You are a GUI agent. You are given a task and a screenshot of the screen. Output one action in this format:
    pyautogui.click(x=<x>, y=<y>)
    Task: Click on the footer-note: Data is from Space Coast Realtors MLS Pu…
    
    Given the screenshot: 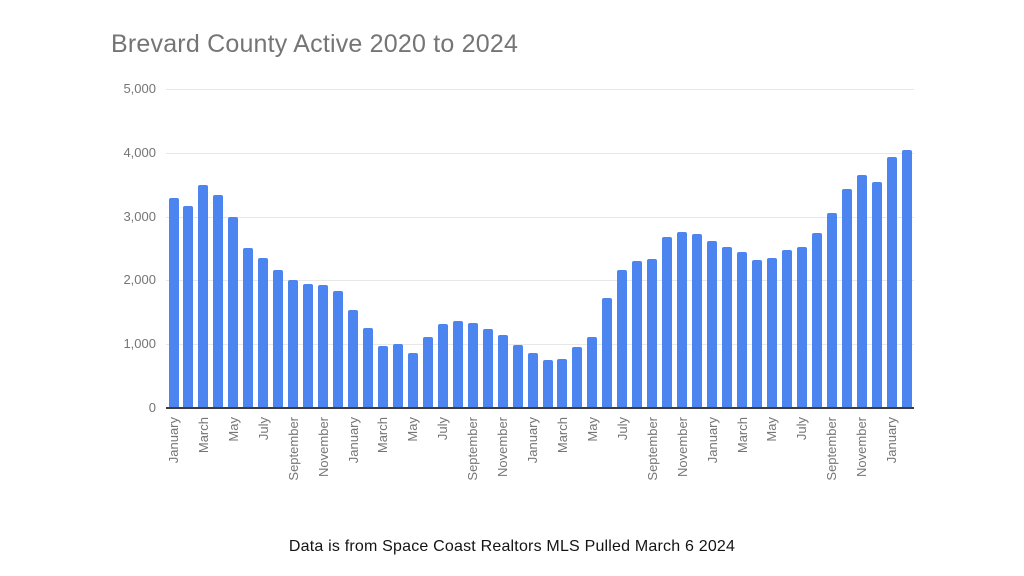 What is the action you would take?
    pyautogui.click(x=512, y=546)
    